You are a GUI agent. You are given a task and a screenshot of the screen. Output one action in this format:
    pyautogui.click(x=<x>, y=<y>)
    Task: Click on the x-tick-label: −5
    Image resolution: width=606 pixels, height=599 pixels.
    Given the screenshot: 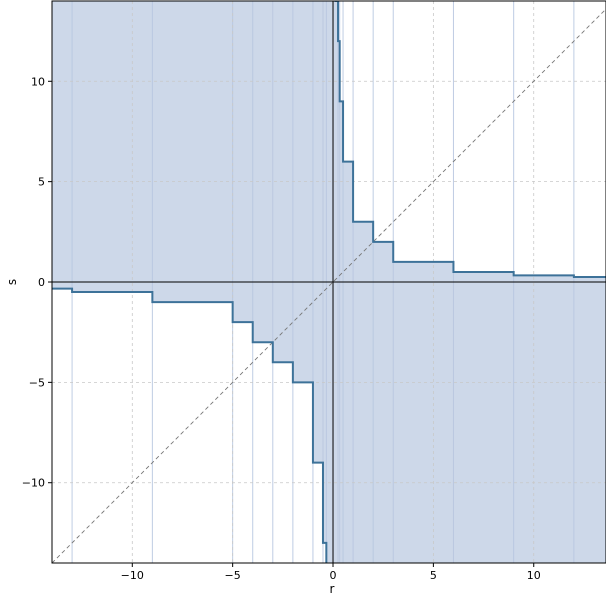 What is the action you would take?
    pyautogui.click(x=233, y=575)
    